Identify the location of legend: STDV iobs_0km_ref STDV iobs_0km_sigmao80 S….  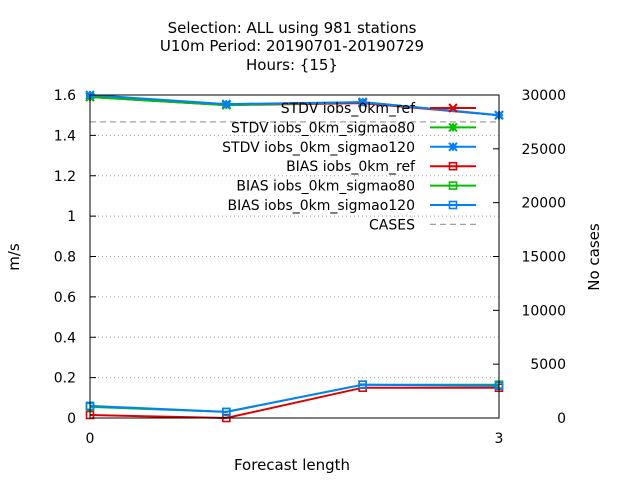
(349, 167).